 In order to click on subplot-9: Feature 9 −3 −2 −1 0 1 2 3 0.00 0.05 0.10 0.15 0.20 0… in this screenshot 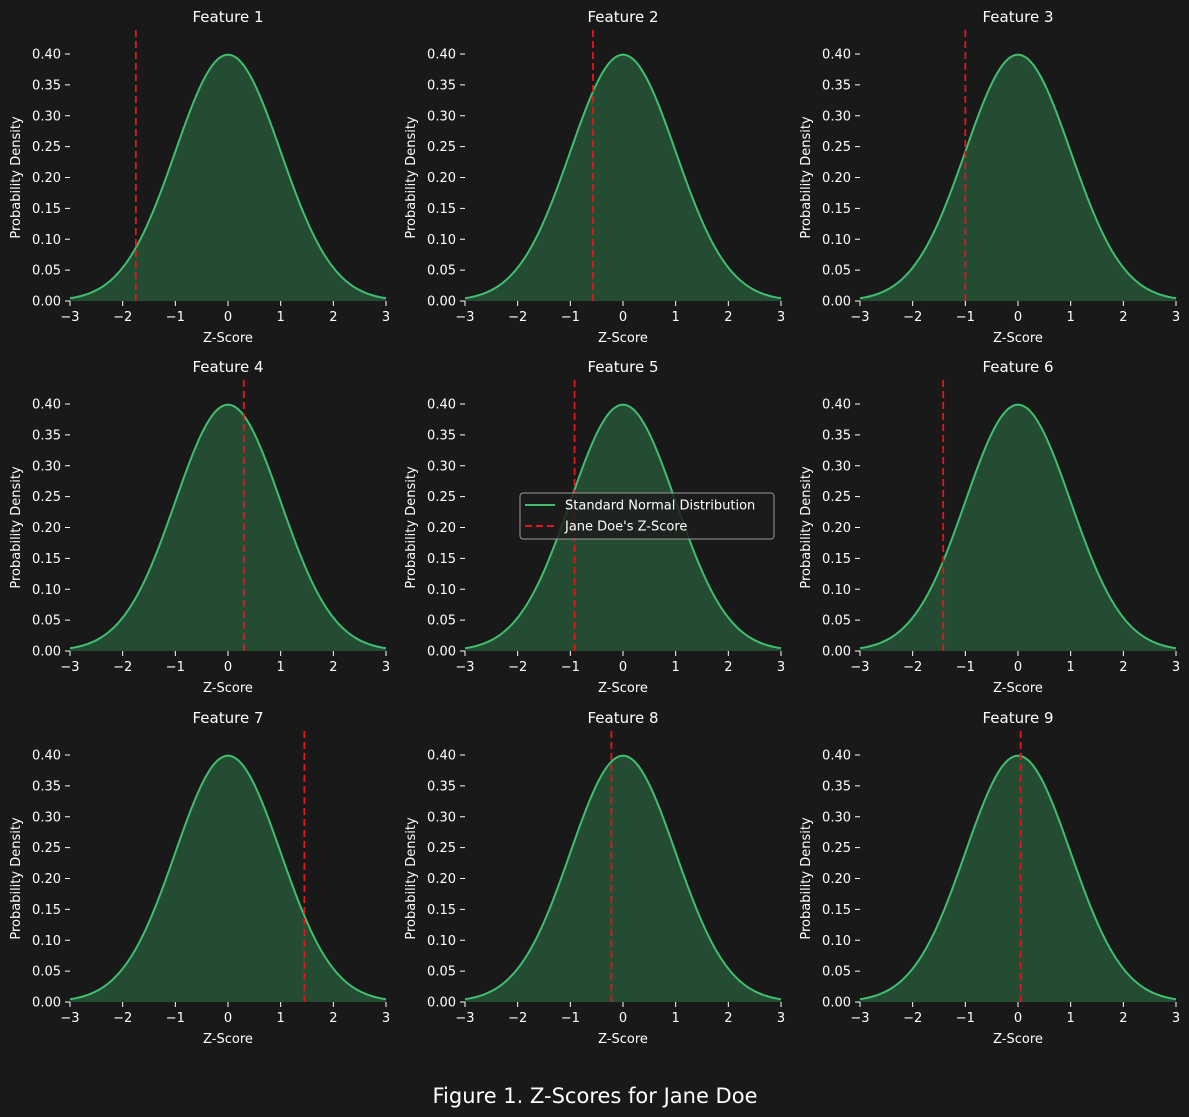, I will do `click(989, 878)`.